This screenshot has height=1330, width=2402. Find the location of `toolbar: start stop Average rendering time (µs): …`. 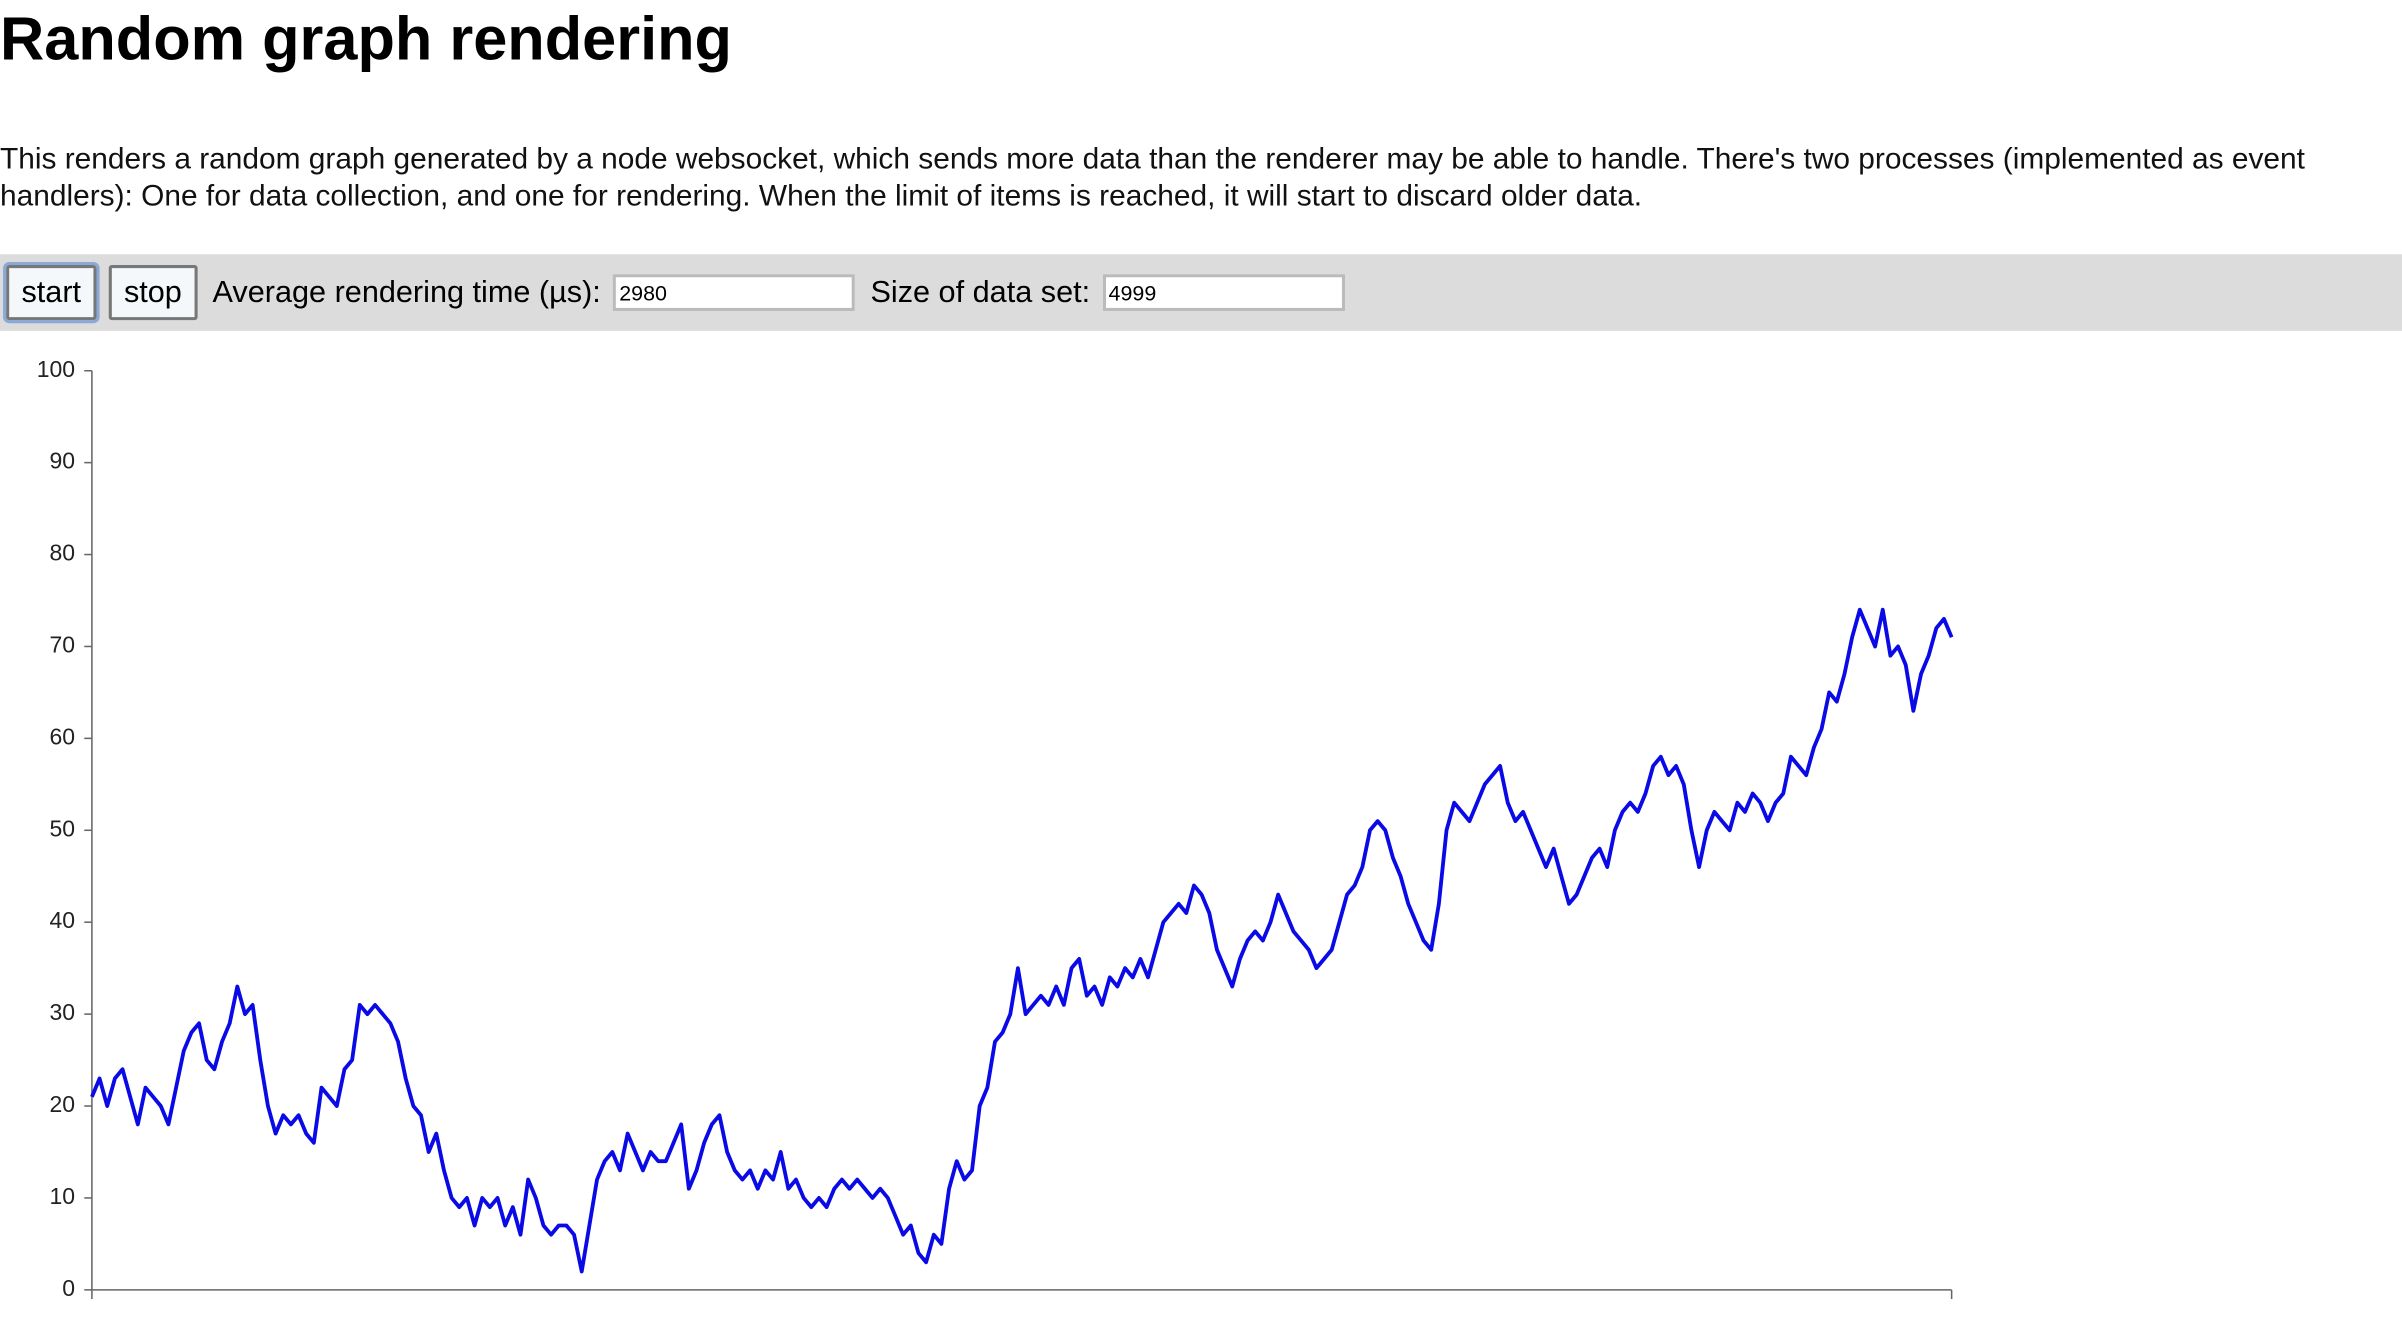

toolbar: start stop Average rendering time (µs): … is located at coordinates (1201, 292).